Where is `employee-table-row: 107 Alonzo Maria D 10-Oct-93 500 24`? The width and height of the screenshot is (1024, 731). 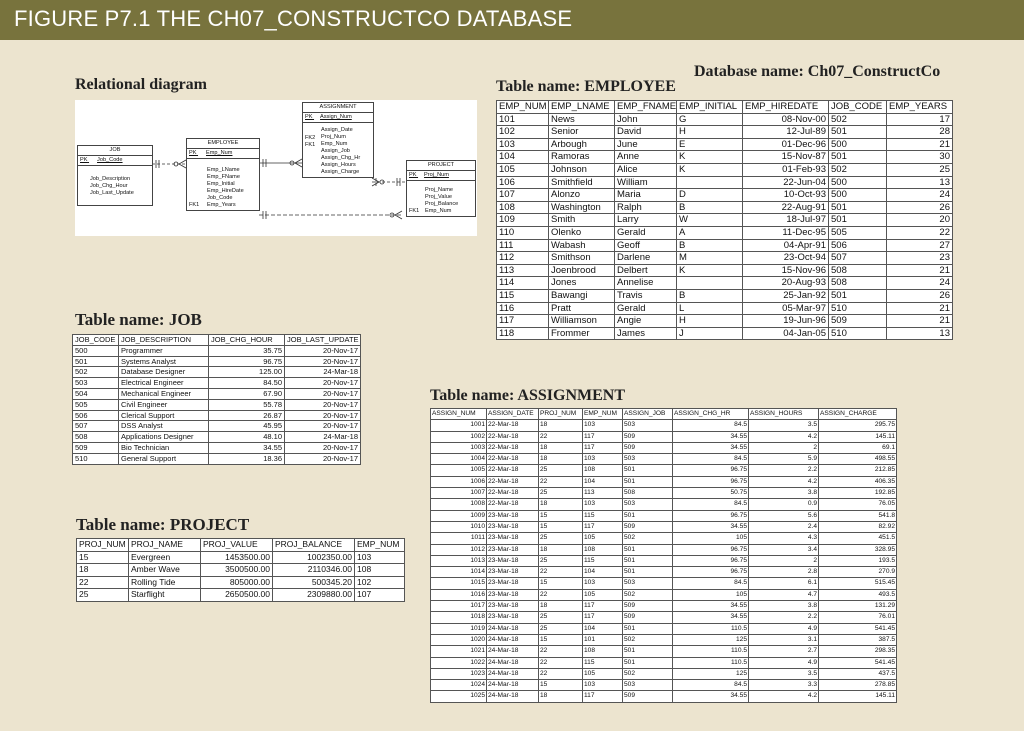 employee-table-row: 107 Alonzo Maria D 10-Oct-93 500 24 is located at coordinates (724, 195).